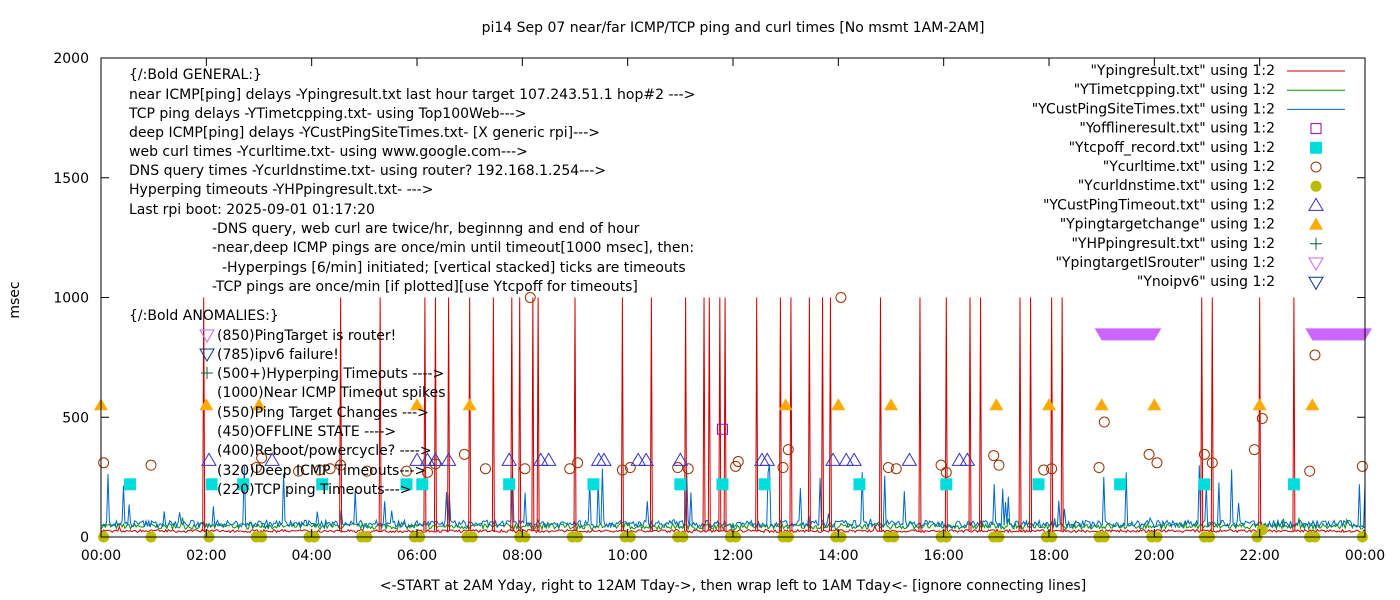 The image size is (1400, 600). What do you see at coordinates (1176, 186) in the screenshot?
I see `legend-label: "Ycurldnstime.txt" using 1:2` at bounding box center [1176, 186].